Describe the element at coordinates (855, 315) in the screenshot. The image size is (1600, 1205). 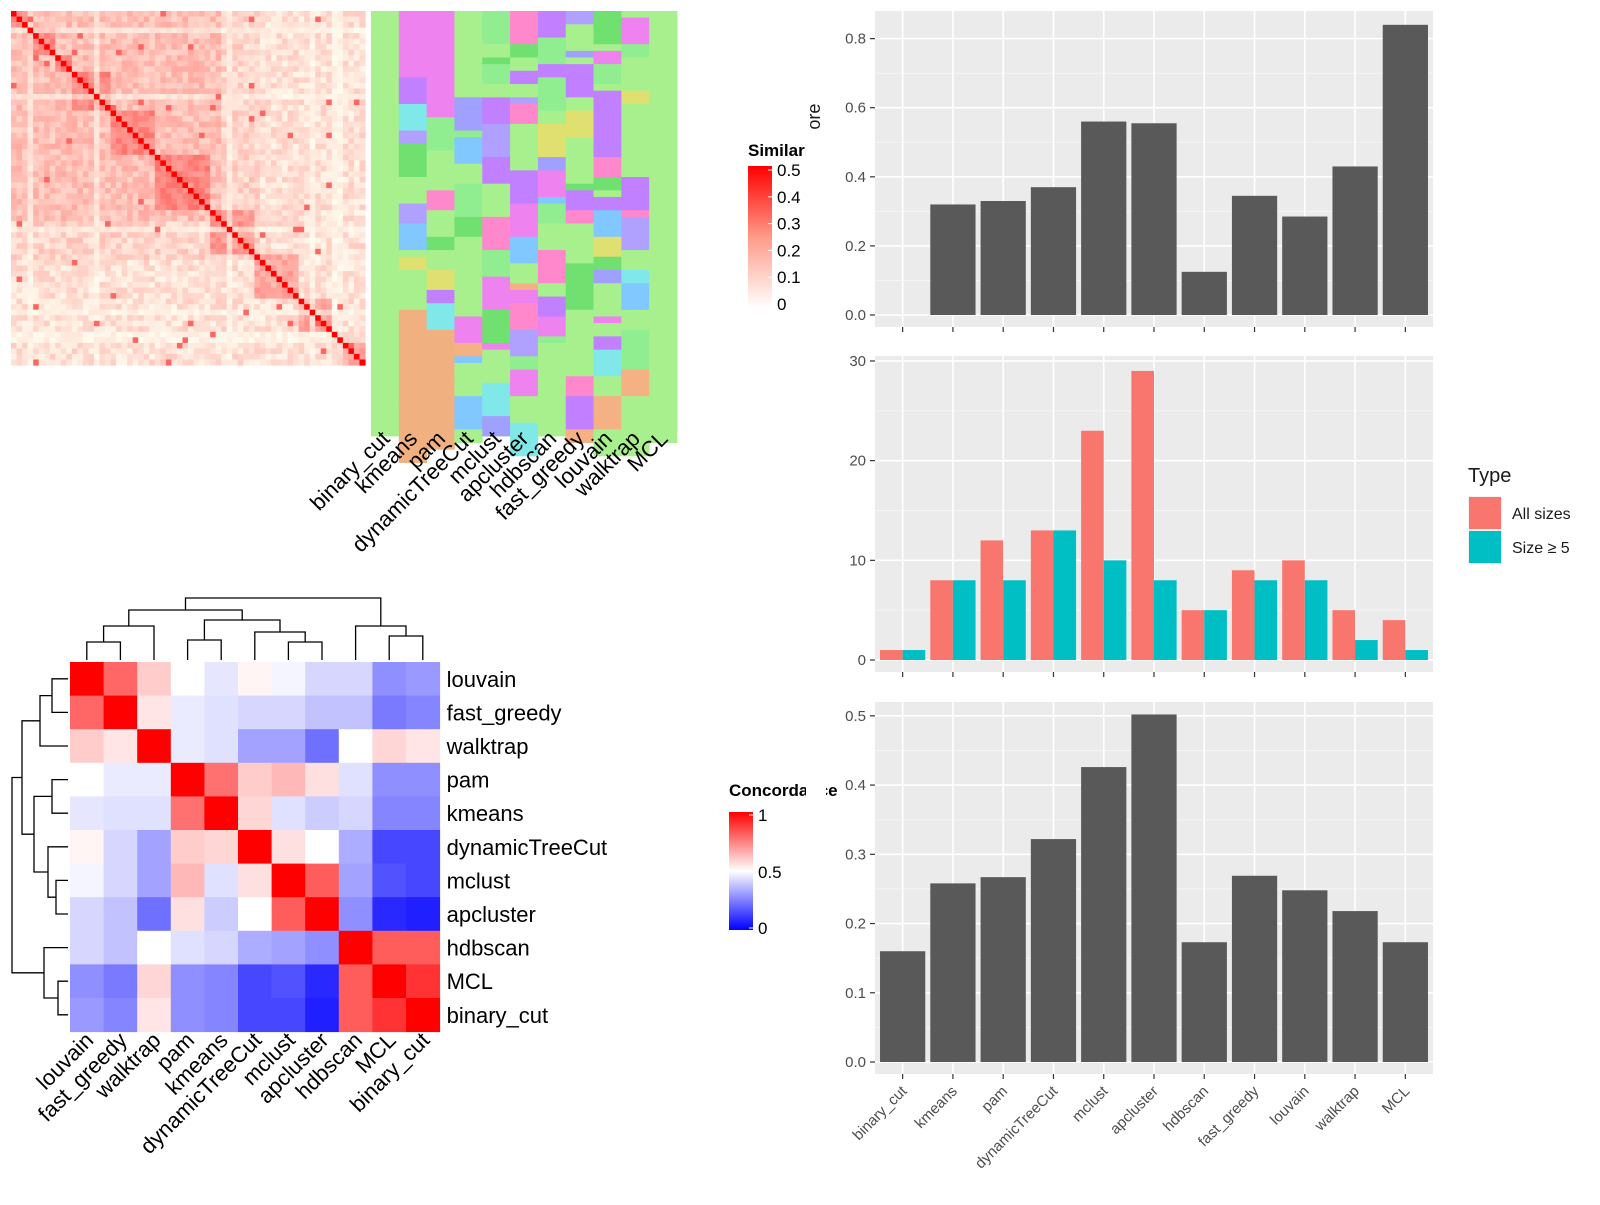
I see `y-tick-label: 0.0` at that location.